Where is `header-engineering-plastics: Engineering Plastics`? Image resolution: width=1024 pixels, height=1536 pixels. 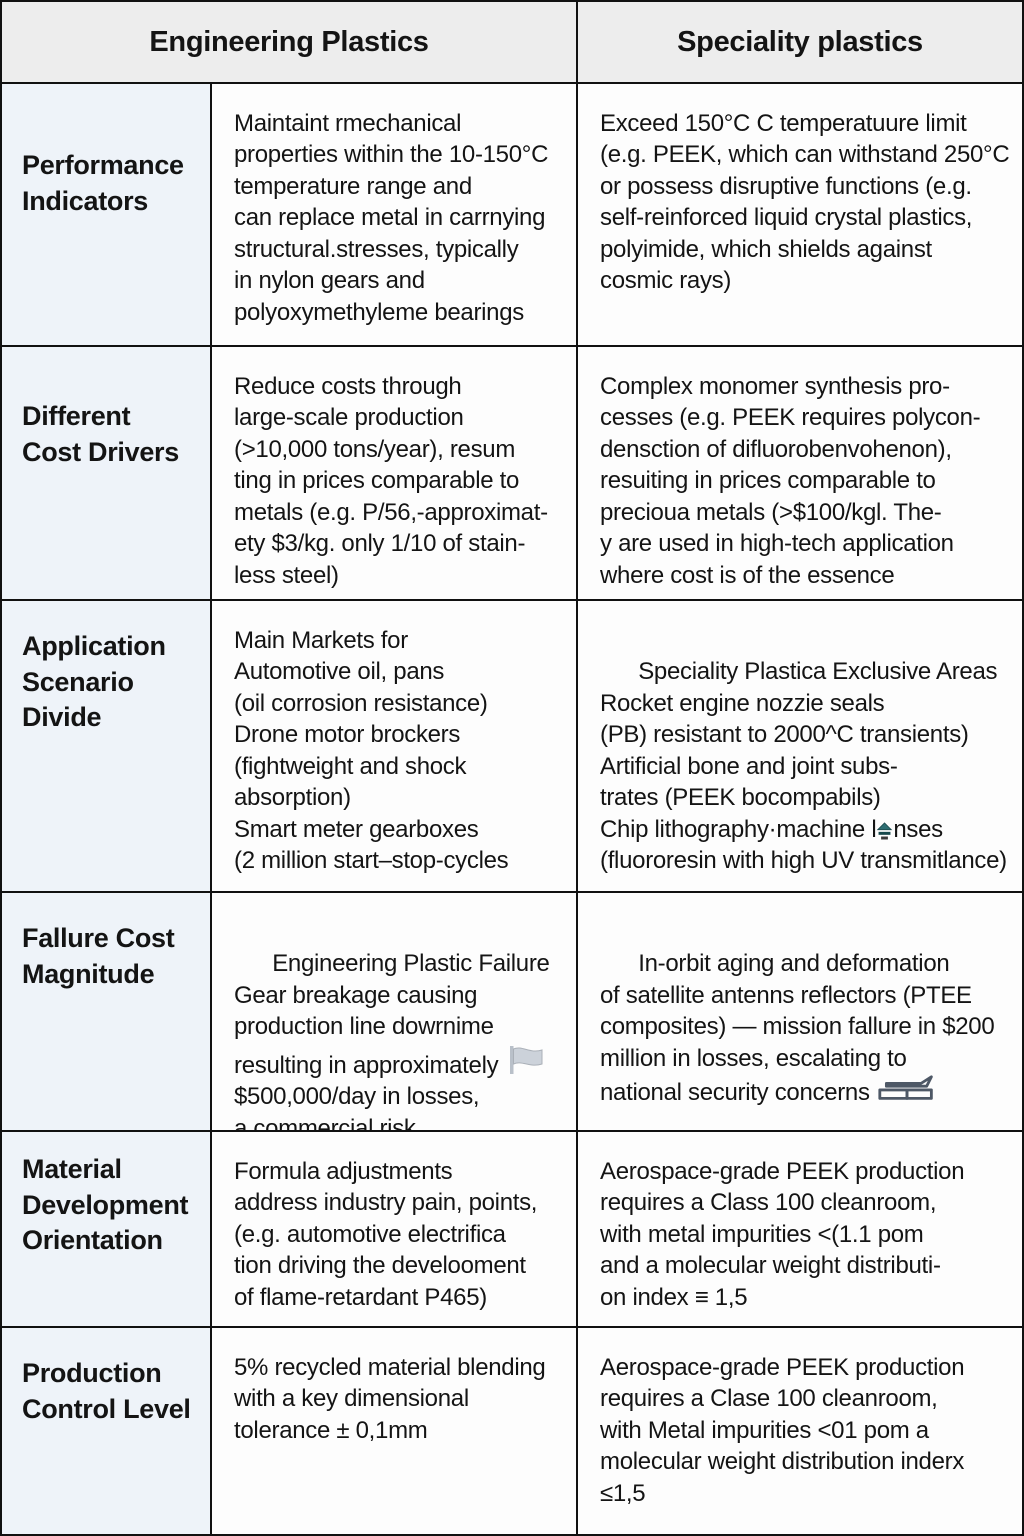 header-engineering-plastics: Engineering Plastics is located at coordinates (290, 43).